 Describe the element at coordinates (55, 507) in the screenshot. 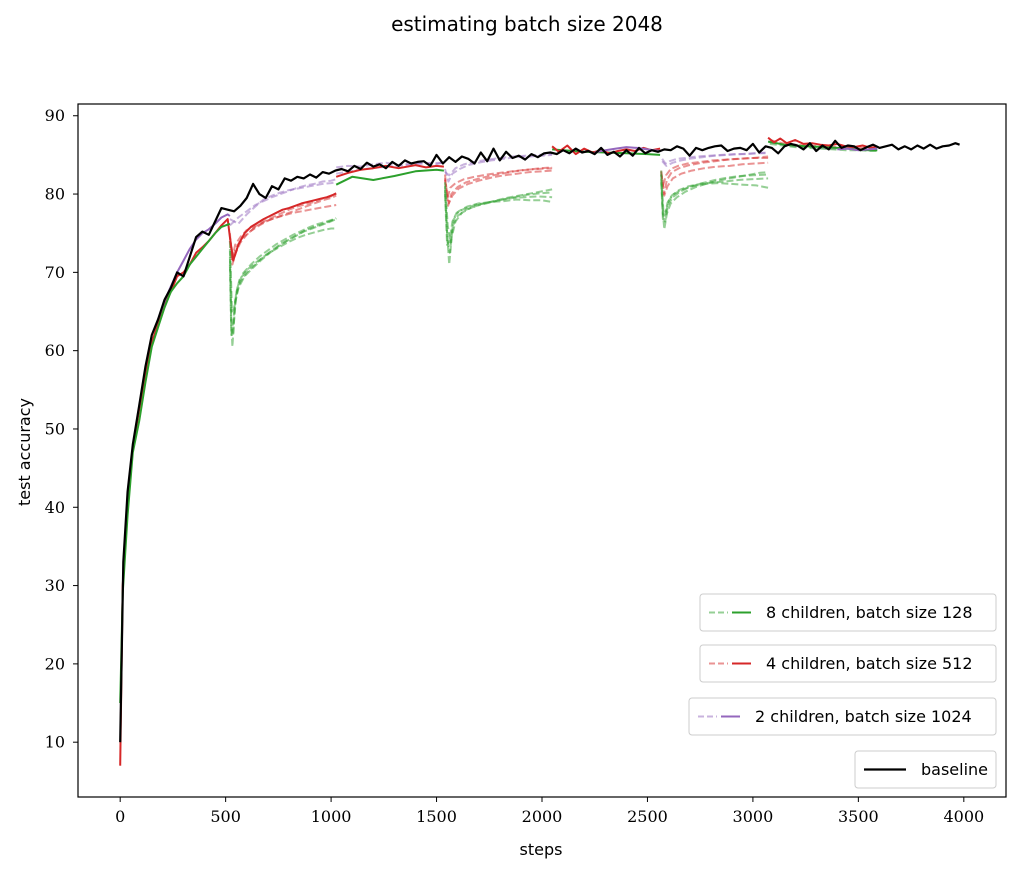

I see `y-tick-label: 40` at that location.